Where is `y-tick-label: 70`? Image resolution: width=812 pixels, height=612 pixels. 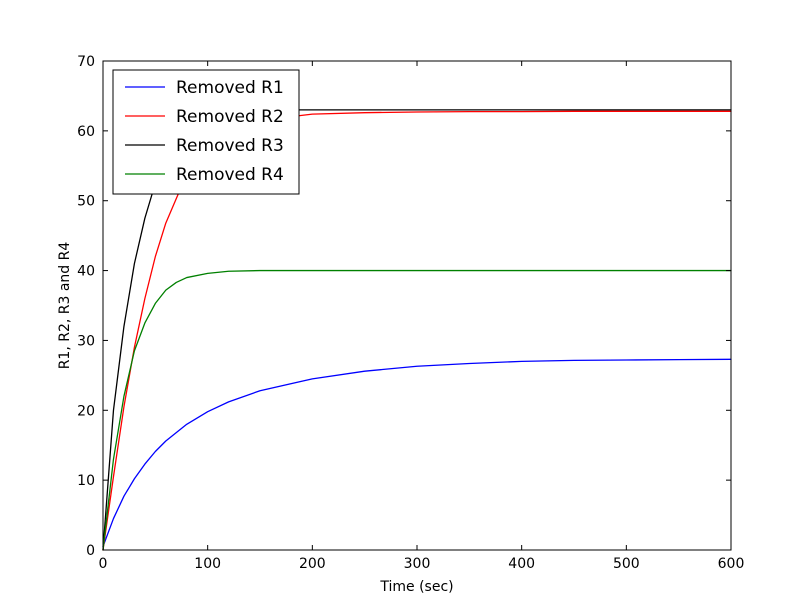 y-tick-label: 70 is located at coordinates (86, 62).